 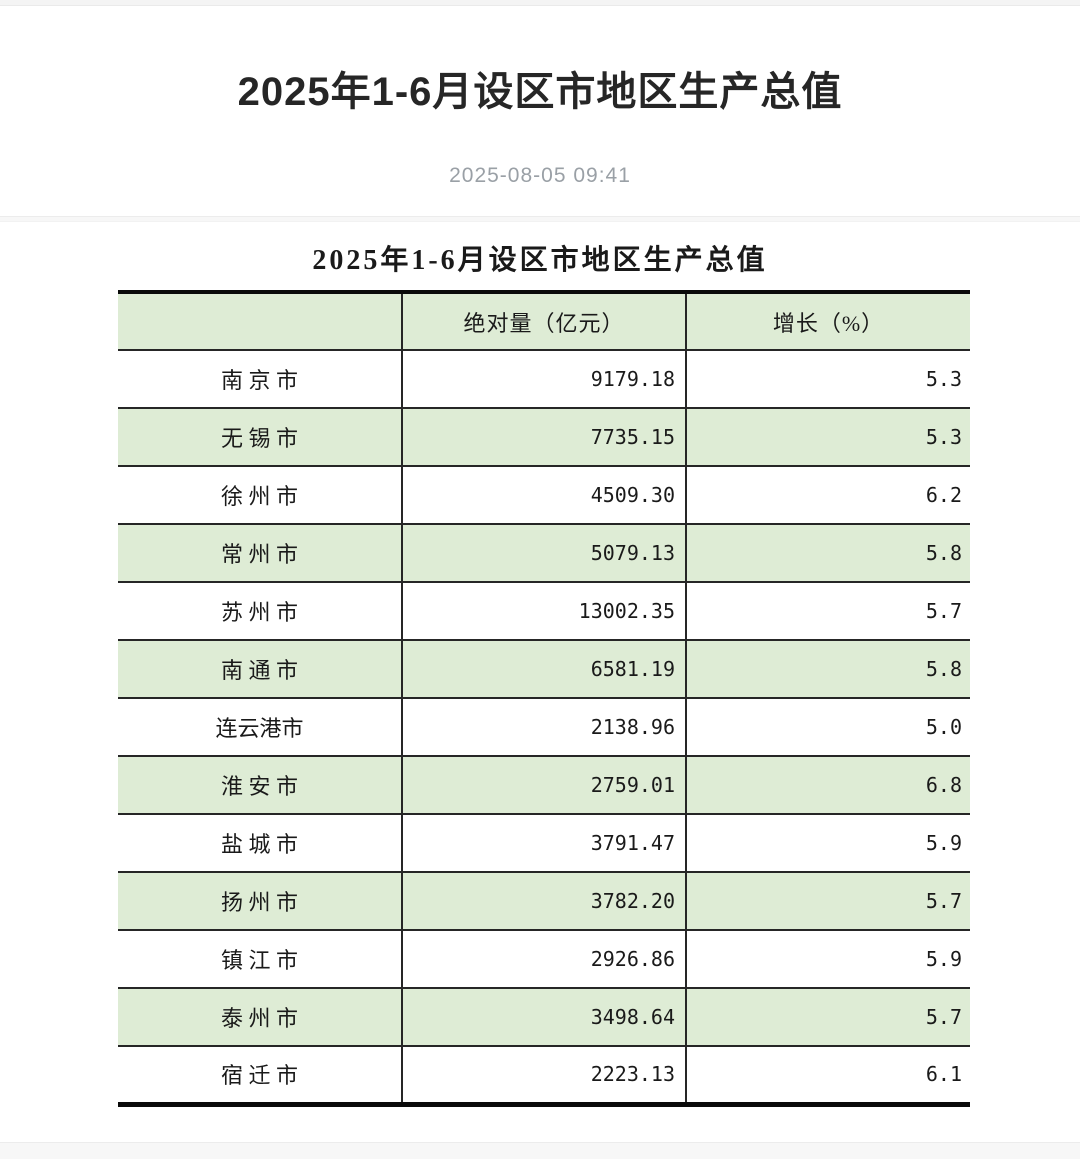 I want to click on table-row: 常 州 市 5079.13 5.8, so click(x=544, y=553).